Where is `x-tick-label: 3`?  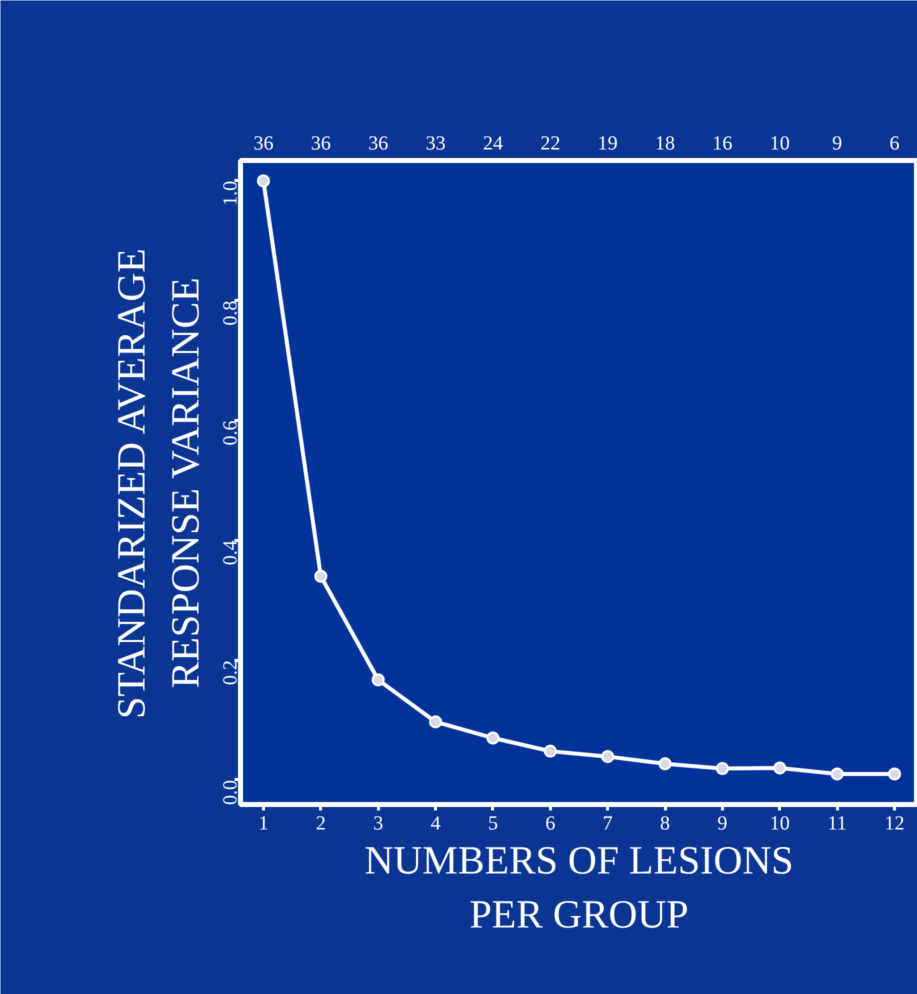 x-tick-label: 3 is located at coordinates (378, 823).